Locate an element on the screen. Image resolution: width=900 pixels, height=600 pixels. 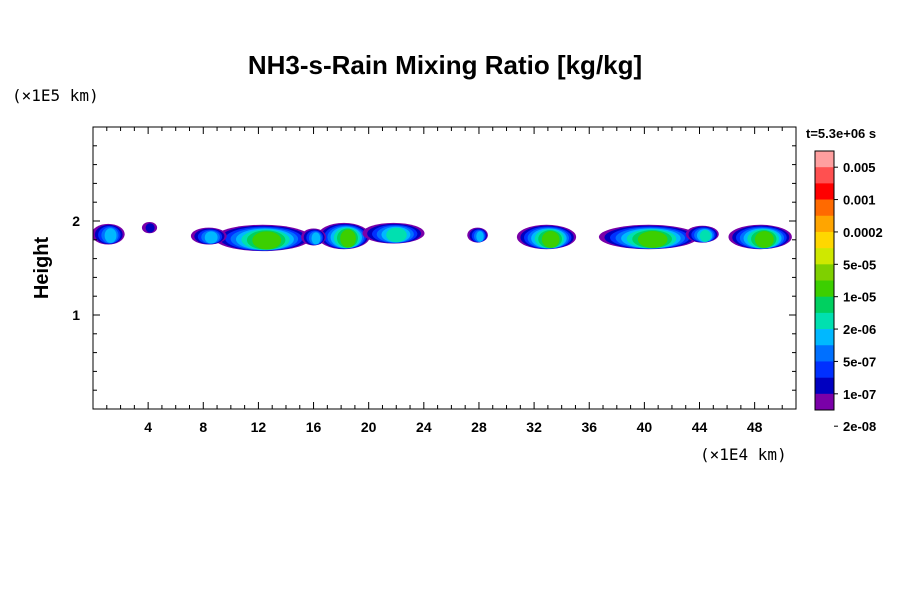
x-tick-label: 36 is located at coordinates (589, 427).